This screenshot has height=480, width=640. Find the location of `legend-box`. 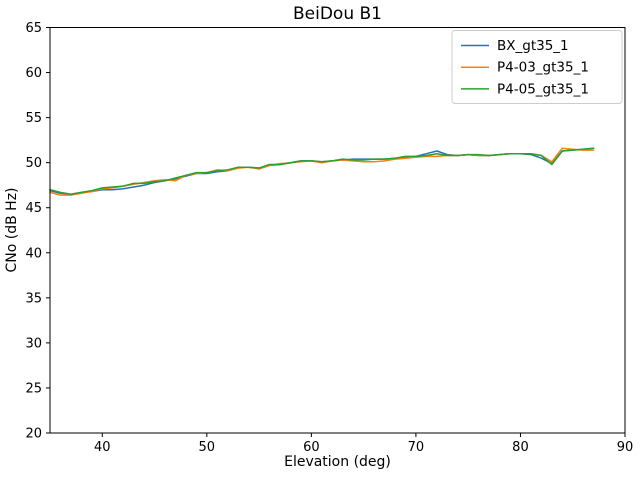

legend-box is located at coordinates (537, 67).